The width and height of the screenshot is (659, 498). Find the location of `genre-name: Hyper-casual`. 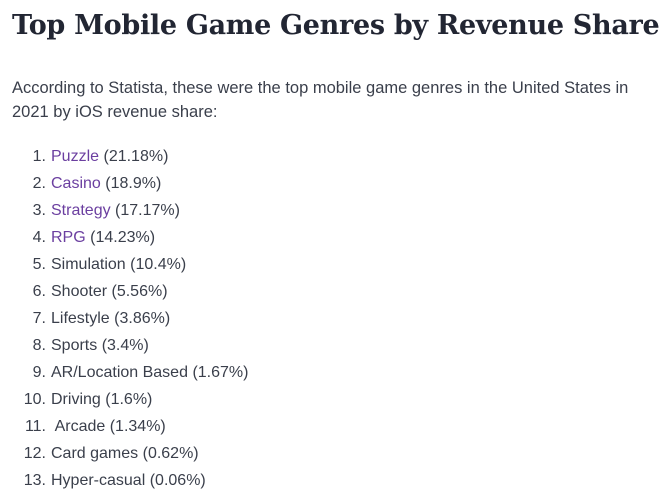

genre-name: Hyper-casual is located at coordinates (98, 480).